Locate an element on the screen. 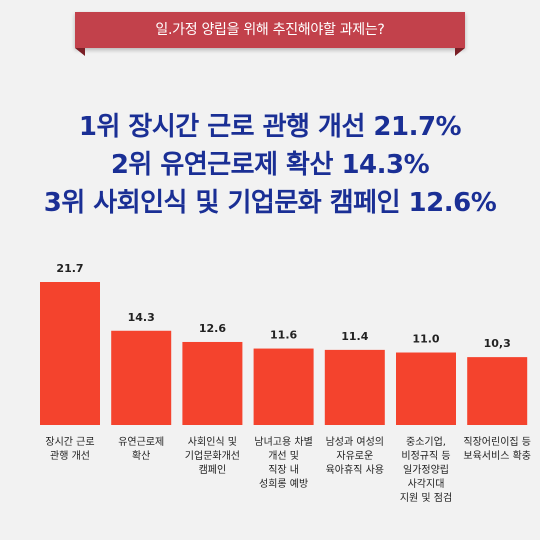 This screenshot has width=540, height=540. category-label-7: 직장어린이집 등 보육서비스 확충 is located at coordinates (497, 449).